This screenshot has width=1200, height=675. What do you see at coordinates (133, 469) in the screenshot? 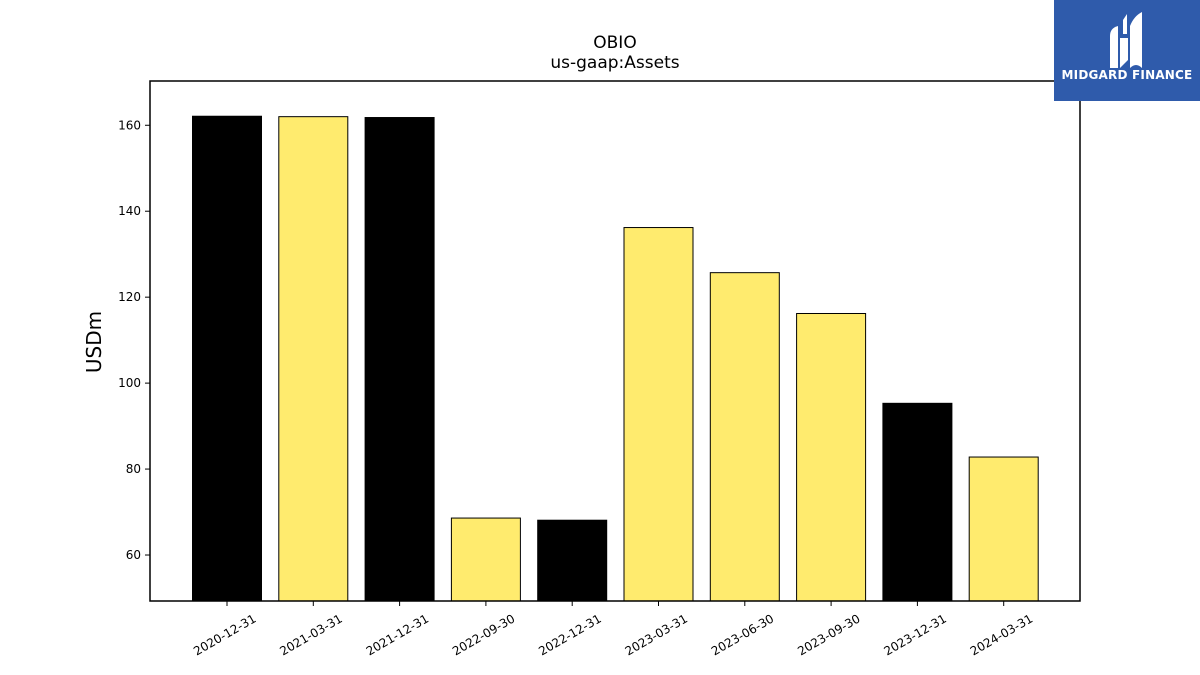
I see `y-tick-label: 80` at bounding box center [133, 469].